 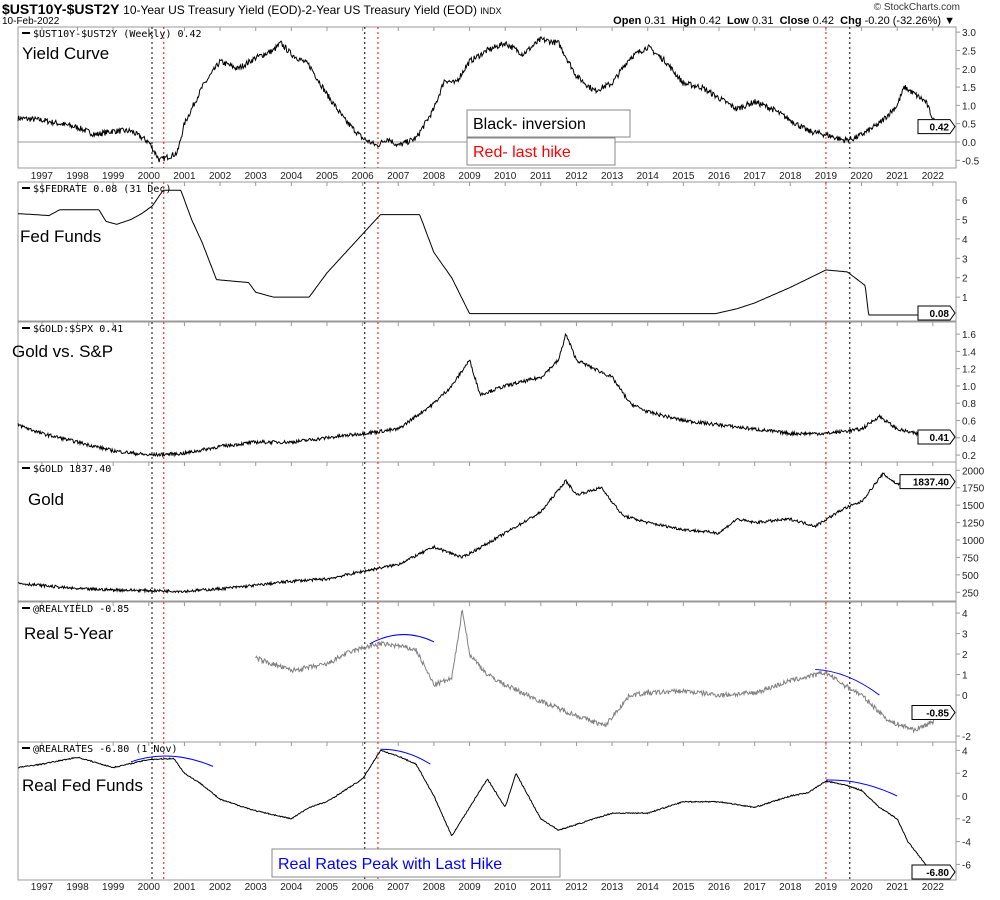 What do you see at coordinates (965, 201) in the screenshot?
I see `axis-tick-label: 6` at bounding box center [965, 201].